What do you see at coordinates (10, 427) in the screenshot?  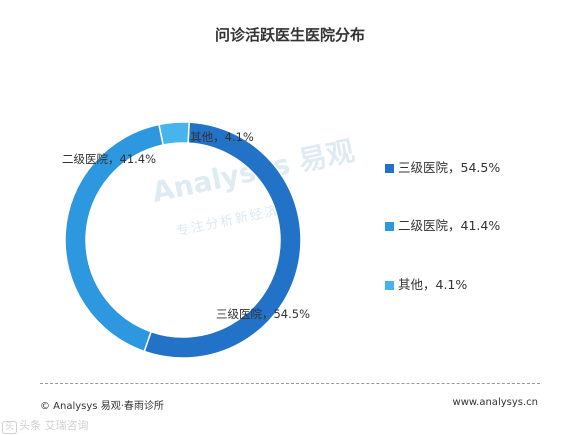 I see `watermark-logo-icon: 头` at bounding box center [10, 427].